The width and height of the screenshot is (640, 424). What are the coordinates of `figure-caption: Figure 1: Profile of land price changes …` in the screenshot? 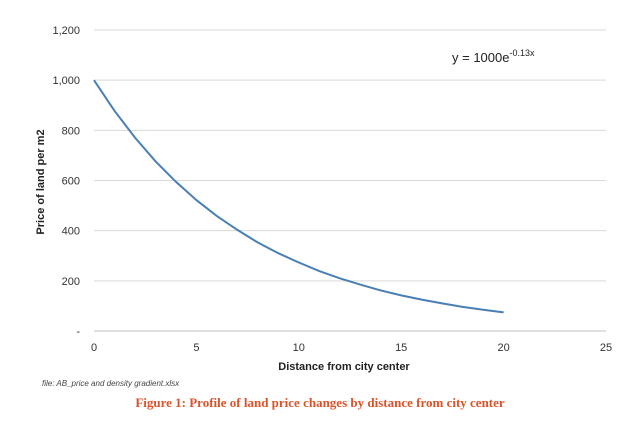 It's located at (320, 402).